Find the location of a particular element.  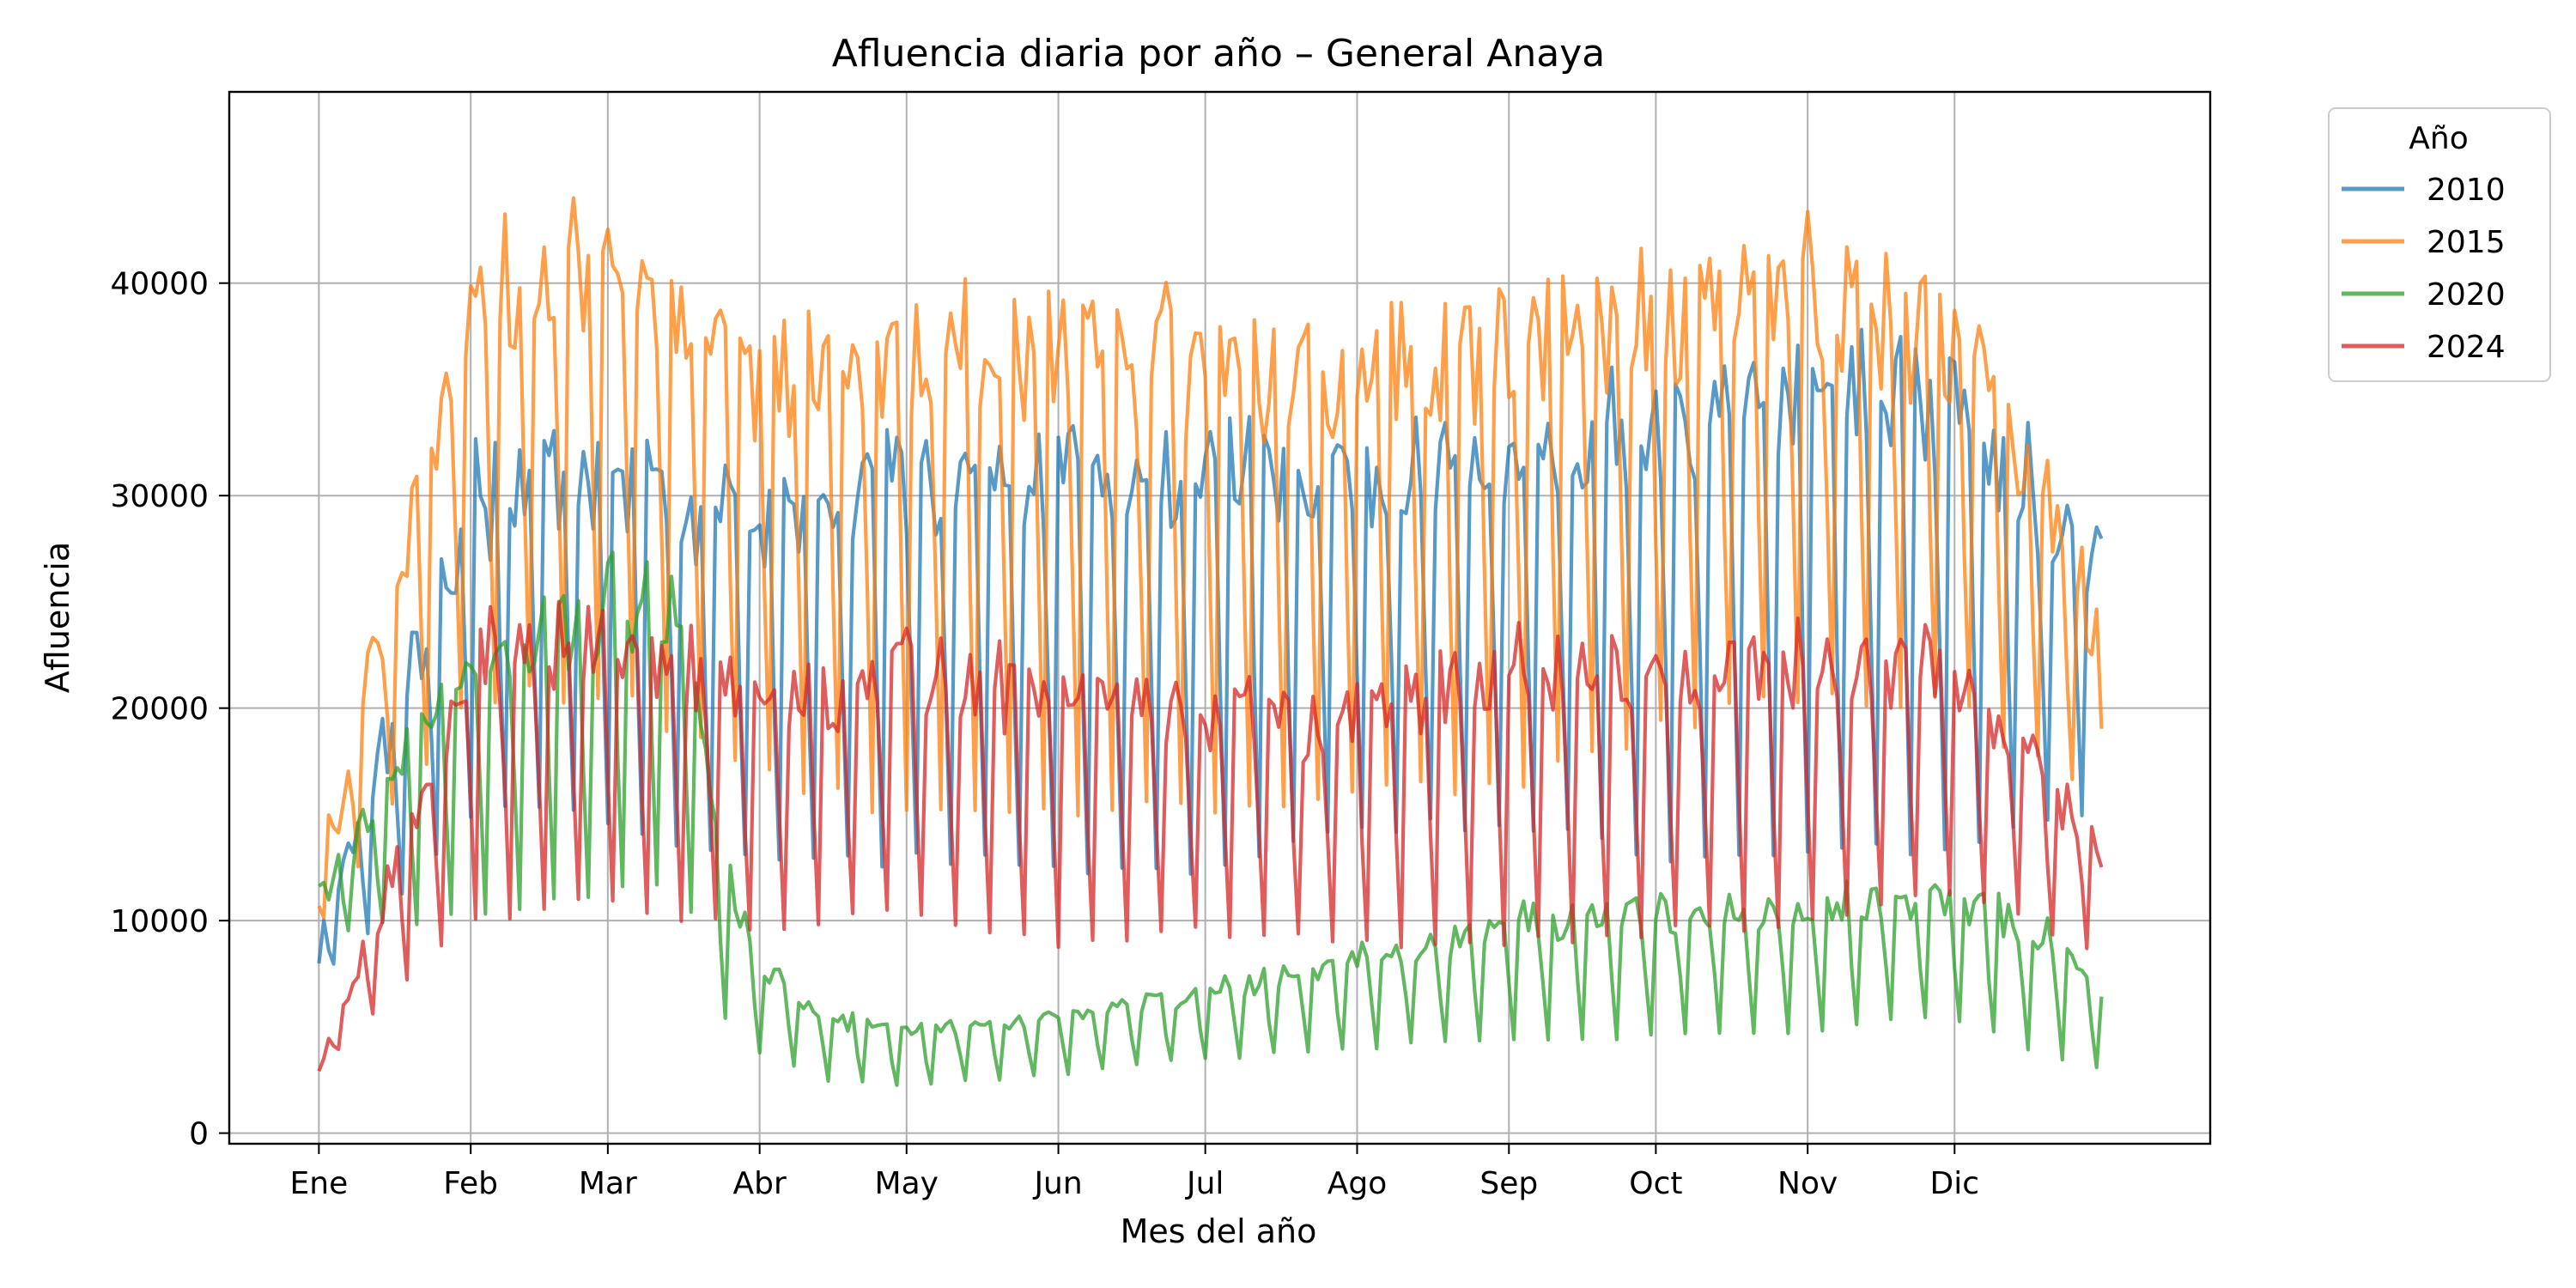

y-tick-label: 0 is located at coordinates (199, 1134).